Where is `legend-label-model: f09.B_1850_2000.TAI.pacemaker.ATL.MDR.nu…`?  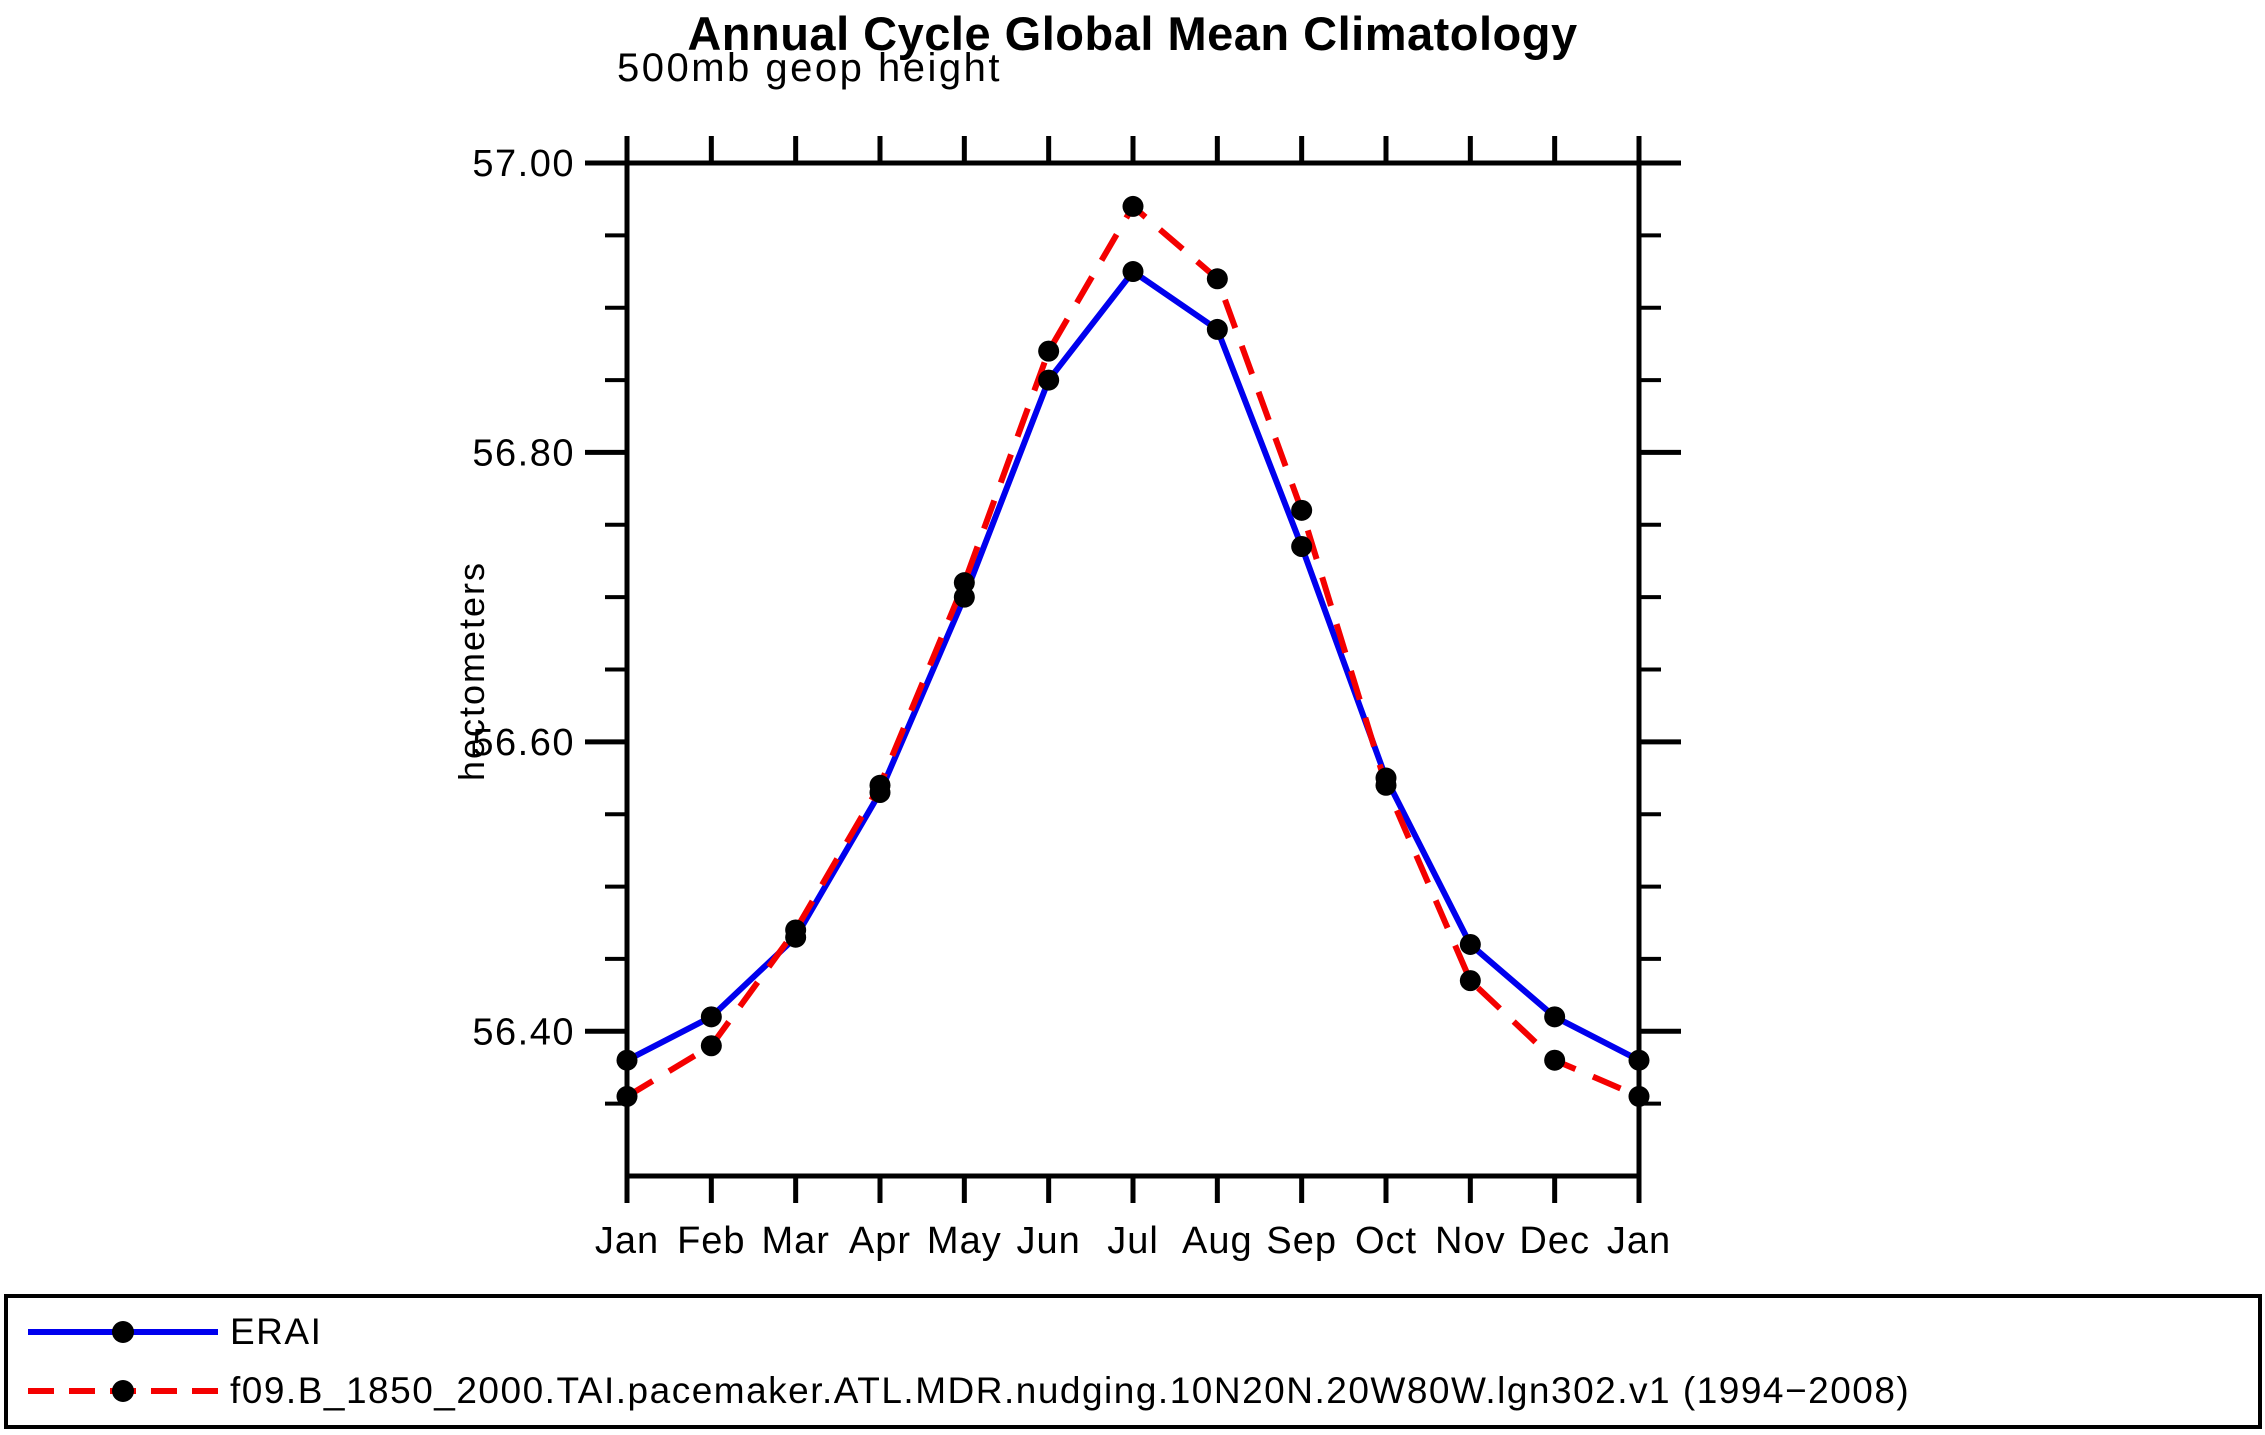
legend-label-model: f09.B_1850_2000.TAI.pacemaker.ATL.MDR.nu… is located at coordinates (1070, 1390).